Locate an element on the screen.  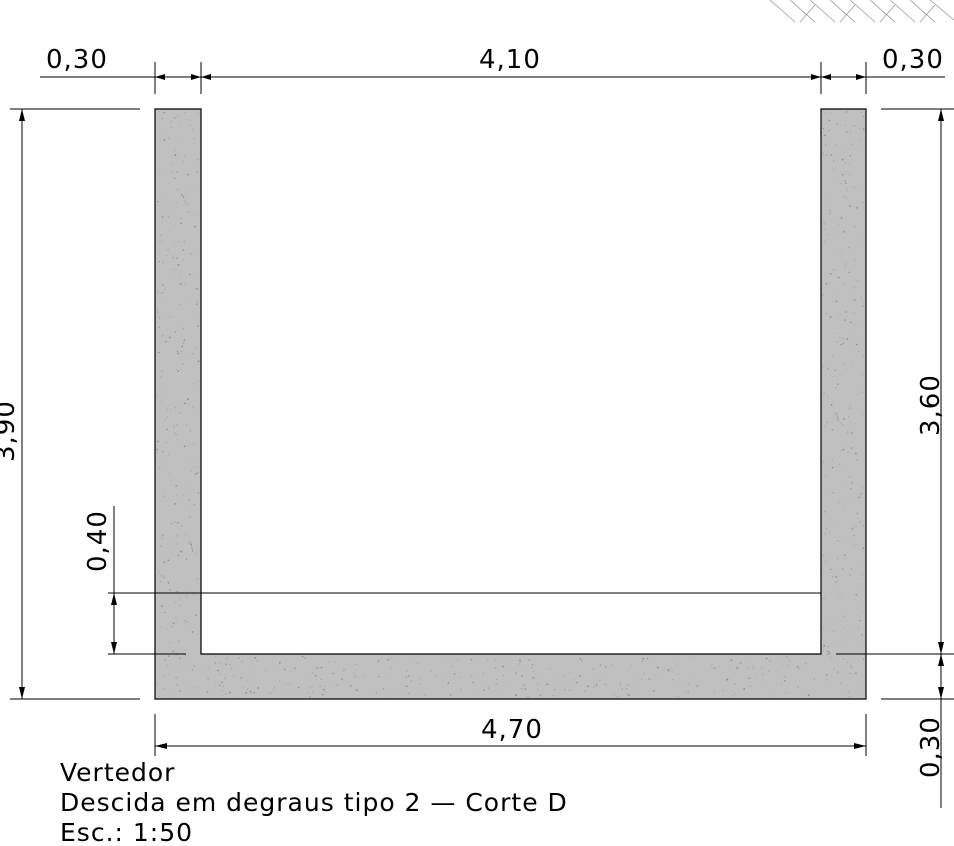
total-width-label: 4,70 is located at coordinates (512, 730).